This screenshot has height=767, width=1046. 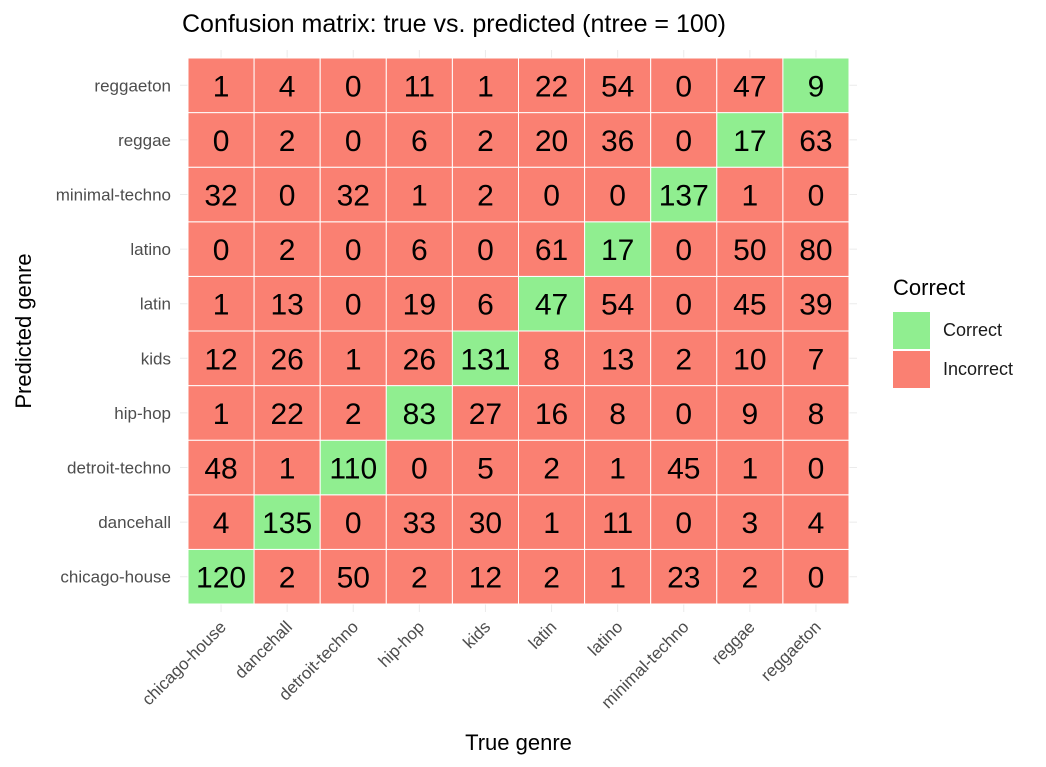 I want to click on cell-value-label: 13, so click(x=617, y=359).